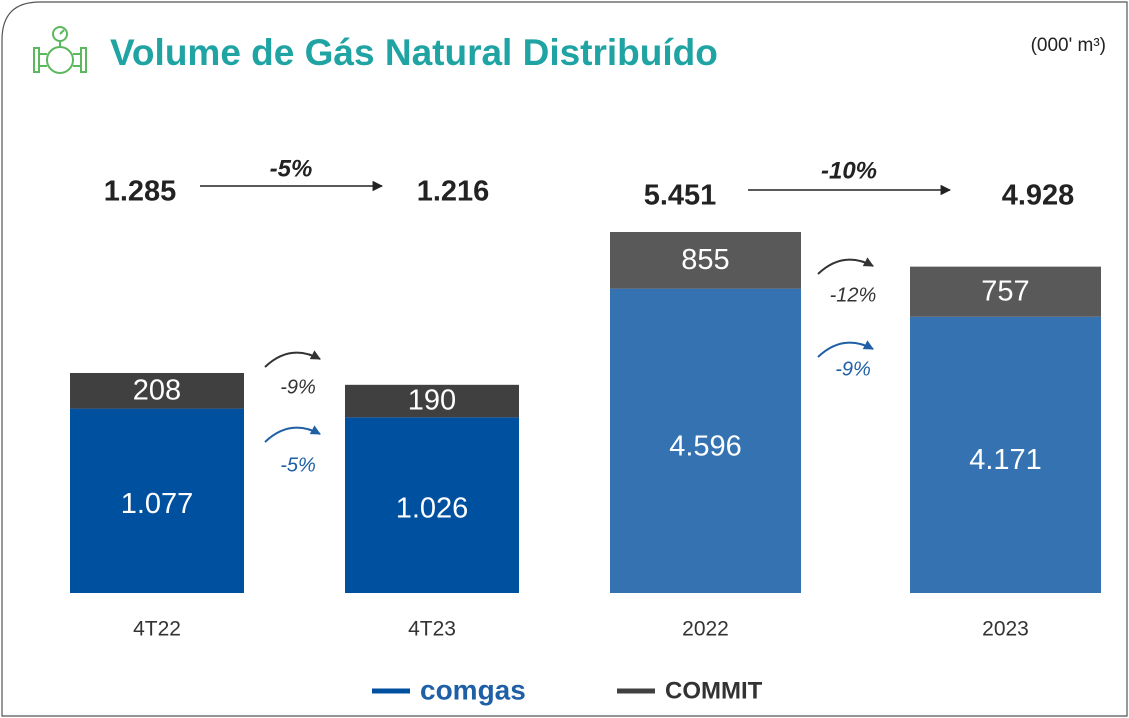 The width and height of the screenshot is (1129, 718). I want to click on category-label: 4T22, so click(157, 629).